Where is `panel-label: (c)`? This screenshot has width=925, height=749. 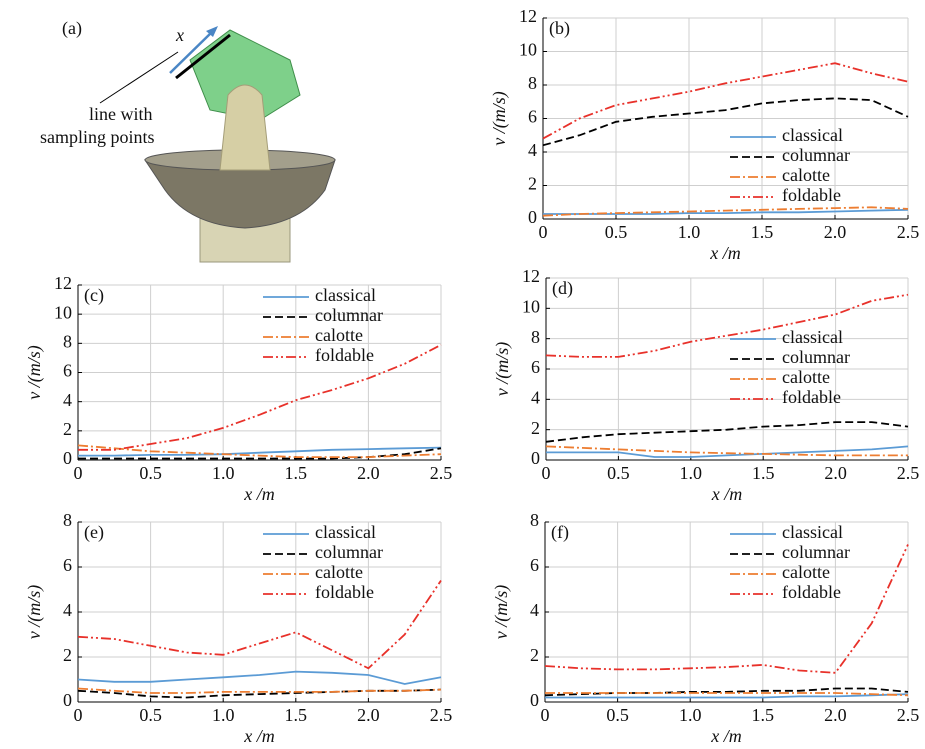
panel-label: (c) is located at coordinates (94, 295).